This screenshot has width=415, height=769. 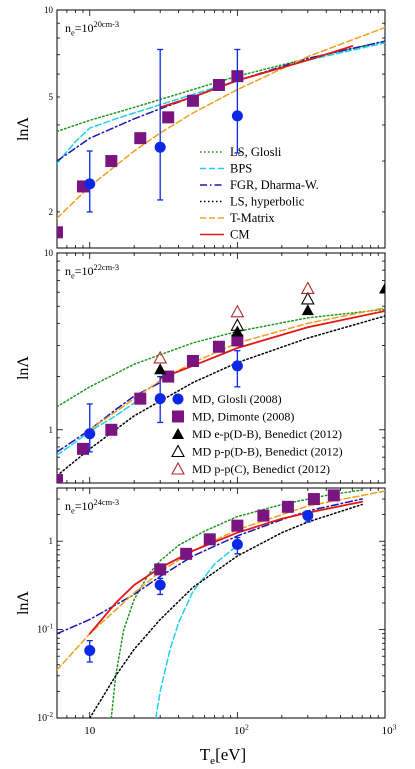 I want to click on x-tick-labels: 10 10² 10³, so click(x=240, y=730).